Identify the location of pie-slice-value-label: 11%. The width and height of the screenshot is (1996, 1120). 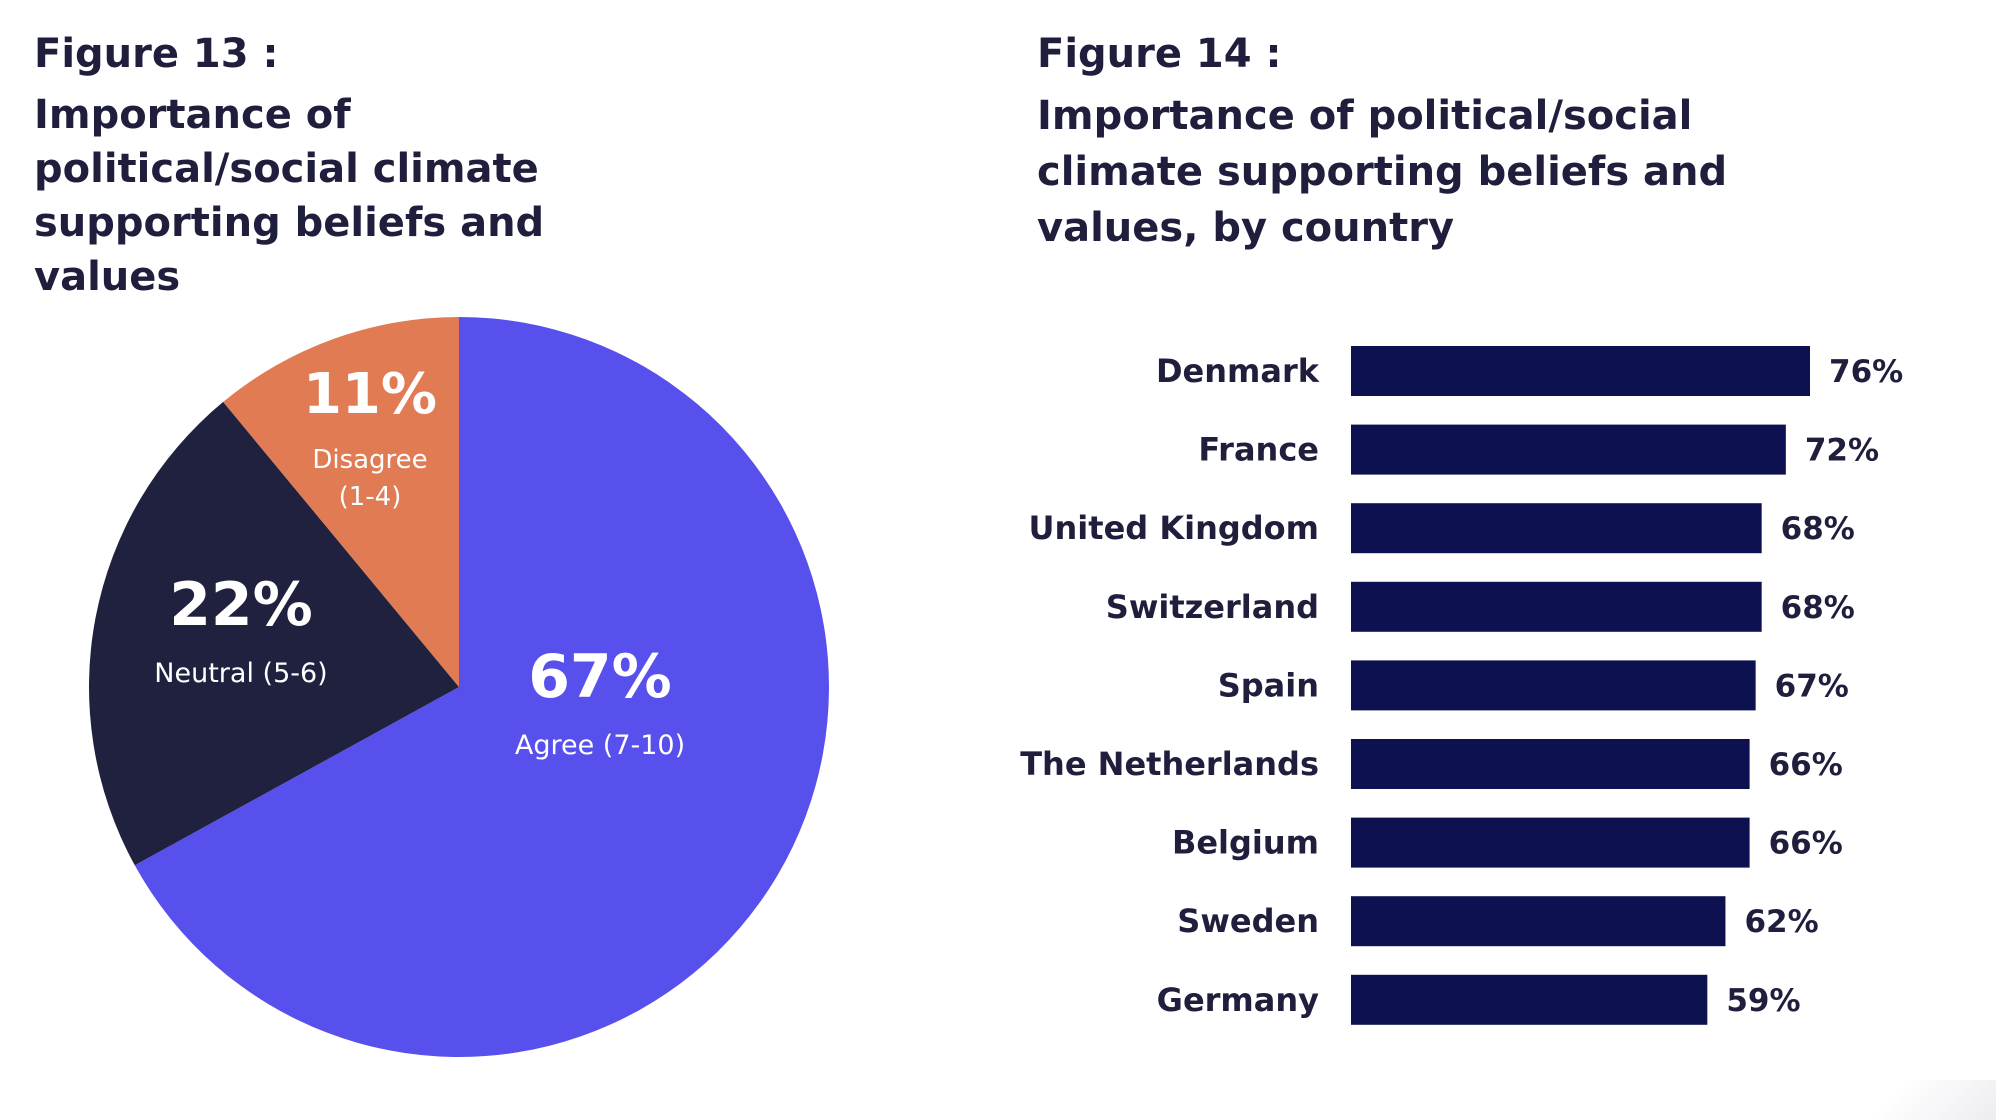
(370, 394).